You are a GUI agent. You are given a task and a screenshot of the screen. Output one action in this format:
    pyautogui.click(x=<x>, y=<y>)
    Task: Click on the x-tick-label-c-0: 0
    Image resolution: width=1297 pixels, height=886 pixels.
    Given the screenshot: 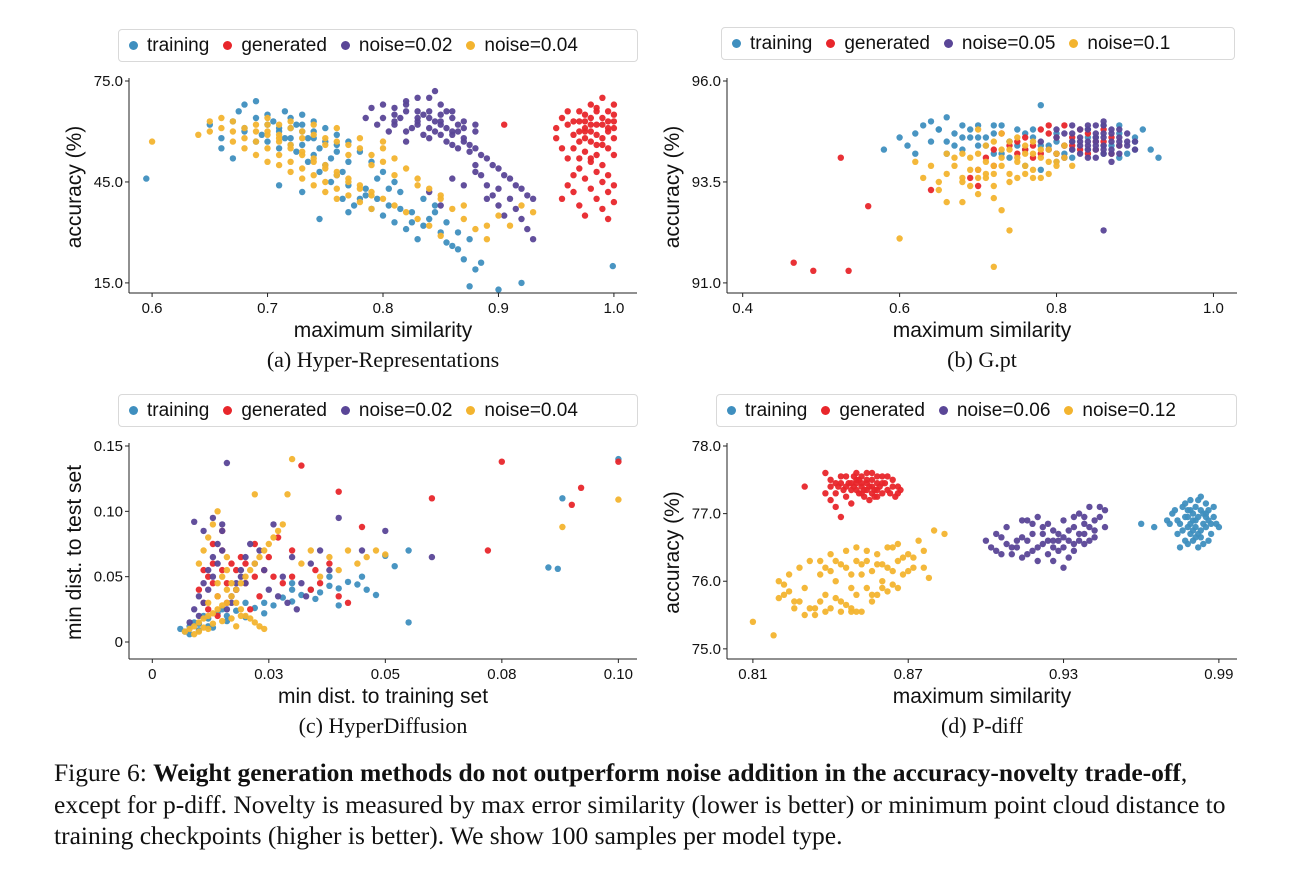 What is the action you would take?
    pyautogui.click(x=152, y=674)
    